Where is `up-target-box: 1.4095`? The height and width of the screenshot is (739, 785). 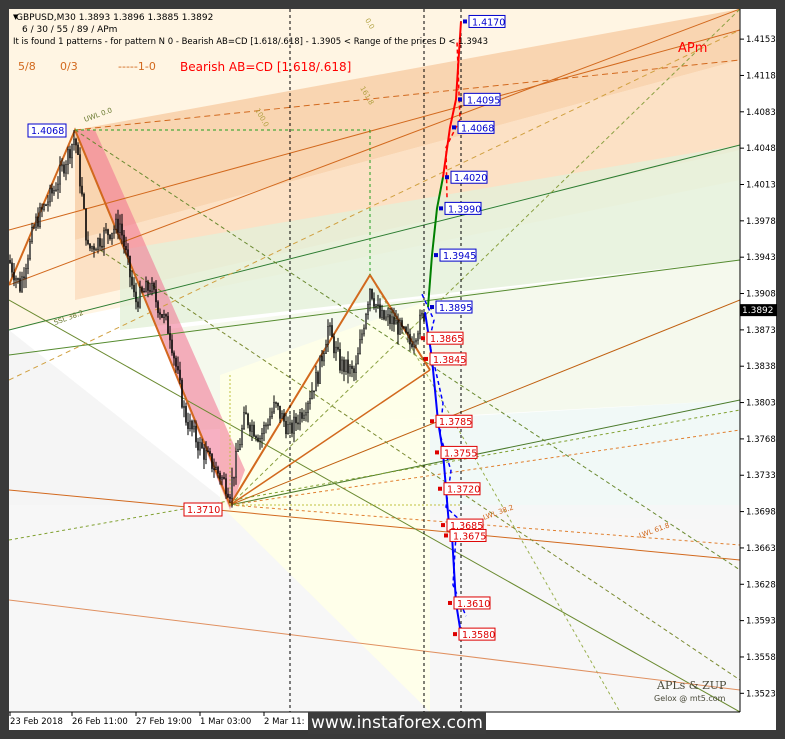 up-target-box: 1.4095 is located at coordinates (479, 99).